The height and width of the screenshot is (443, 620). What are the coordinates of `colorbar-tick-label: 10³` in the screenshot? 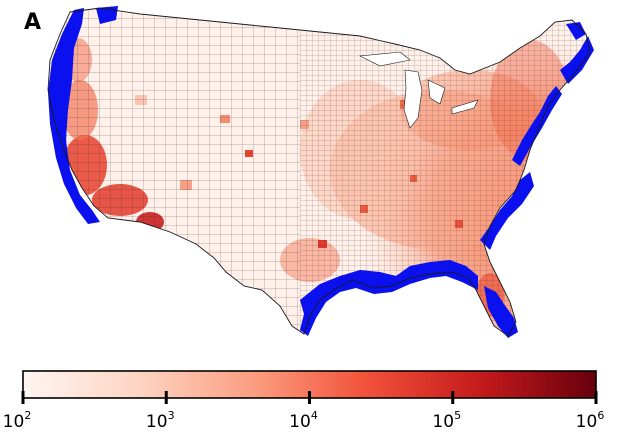 It's located at (160, 420).